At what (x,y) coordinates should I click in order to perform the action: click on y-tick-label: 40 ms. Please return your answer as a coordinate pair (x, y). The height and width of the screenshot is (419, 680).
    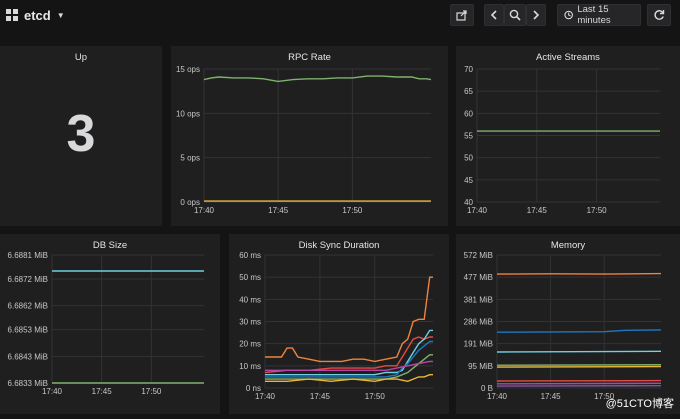
    Looking at the image, I should click on (250, 299).